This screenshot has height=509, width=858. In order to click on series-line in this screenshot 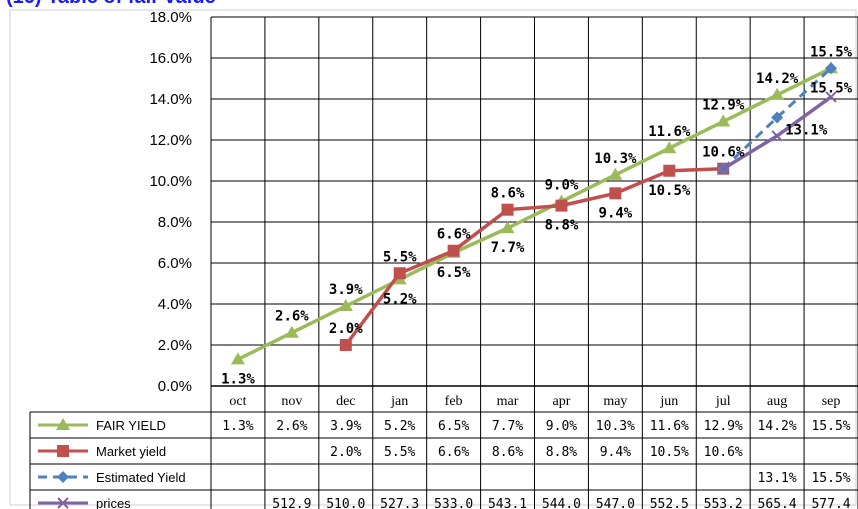, I will do `click(777, 118)`.